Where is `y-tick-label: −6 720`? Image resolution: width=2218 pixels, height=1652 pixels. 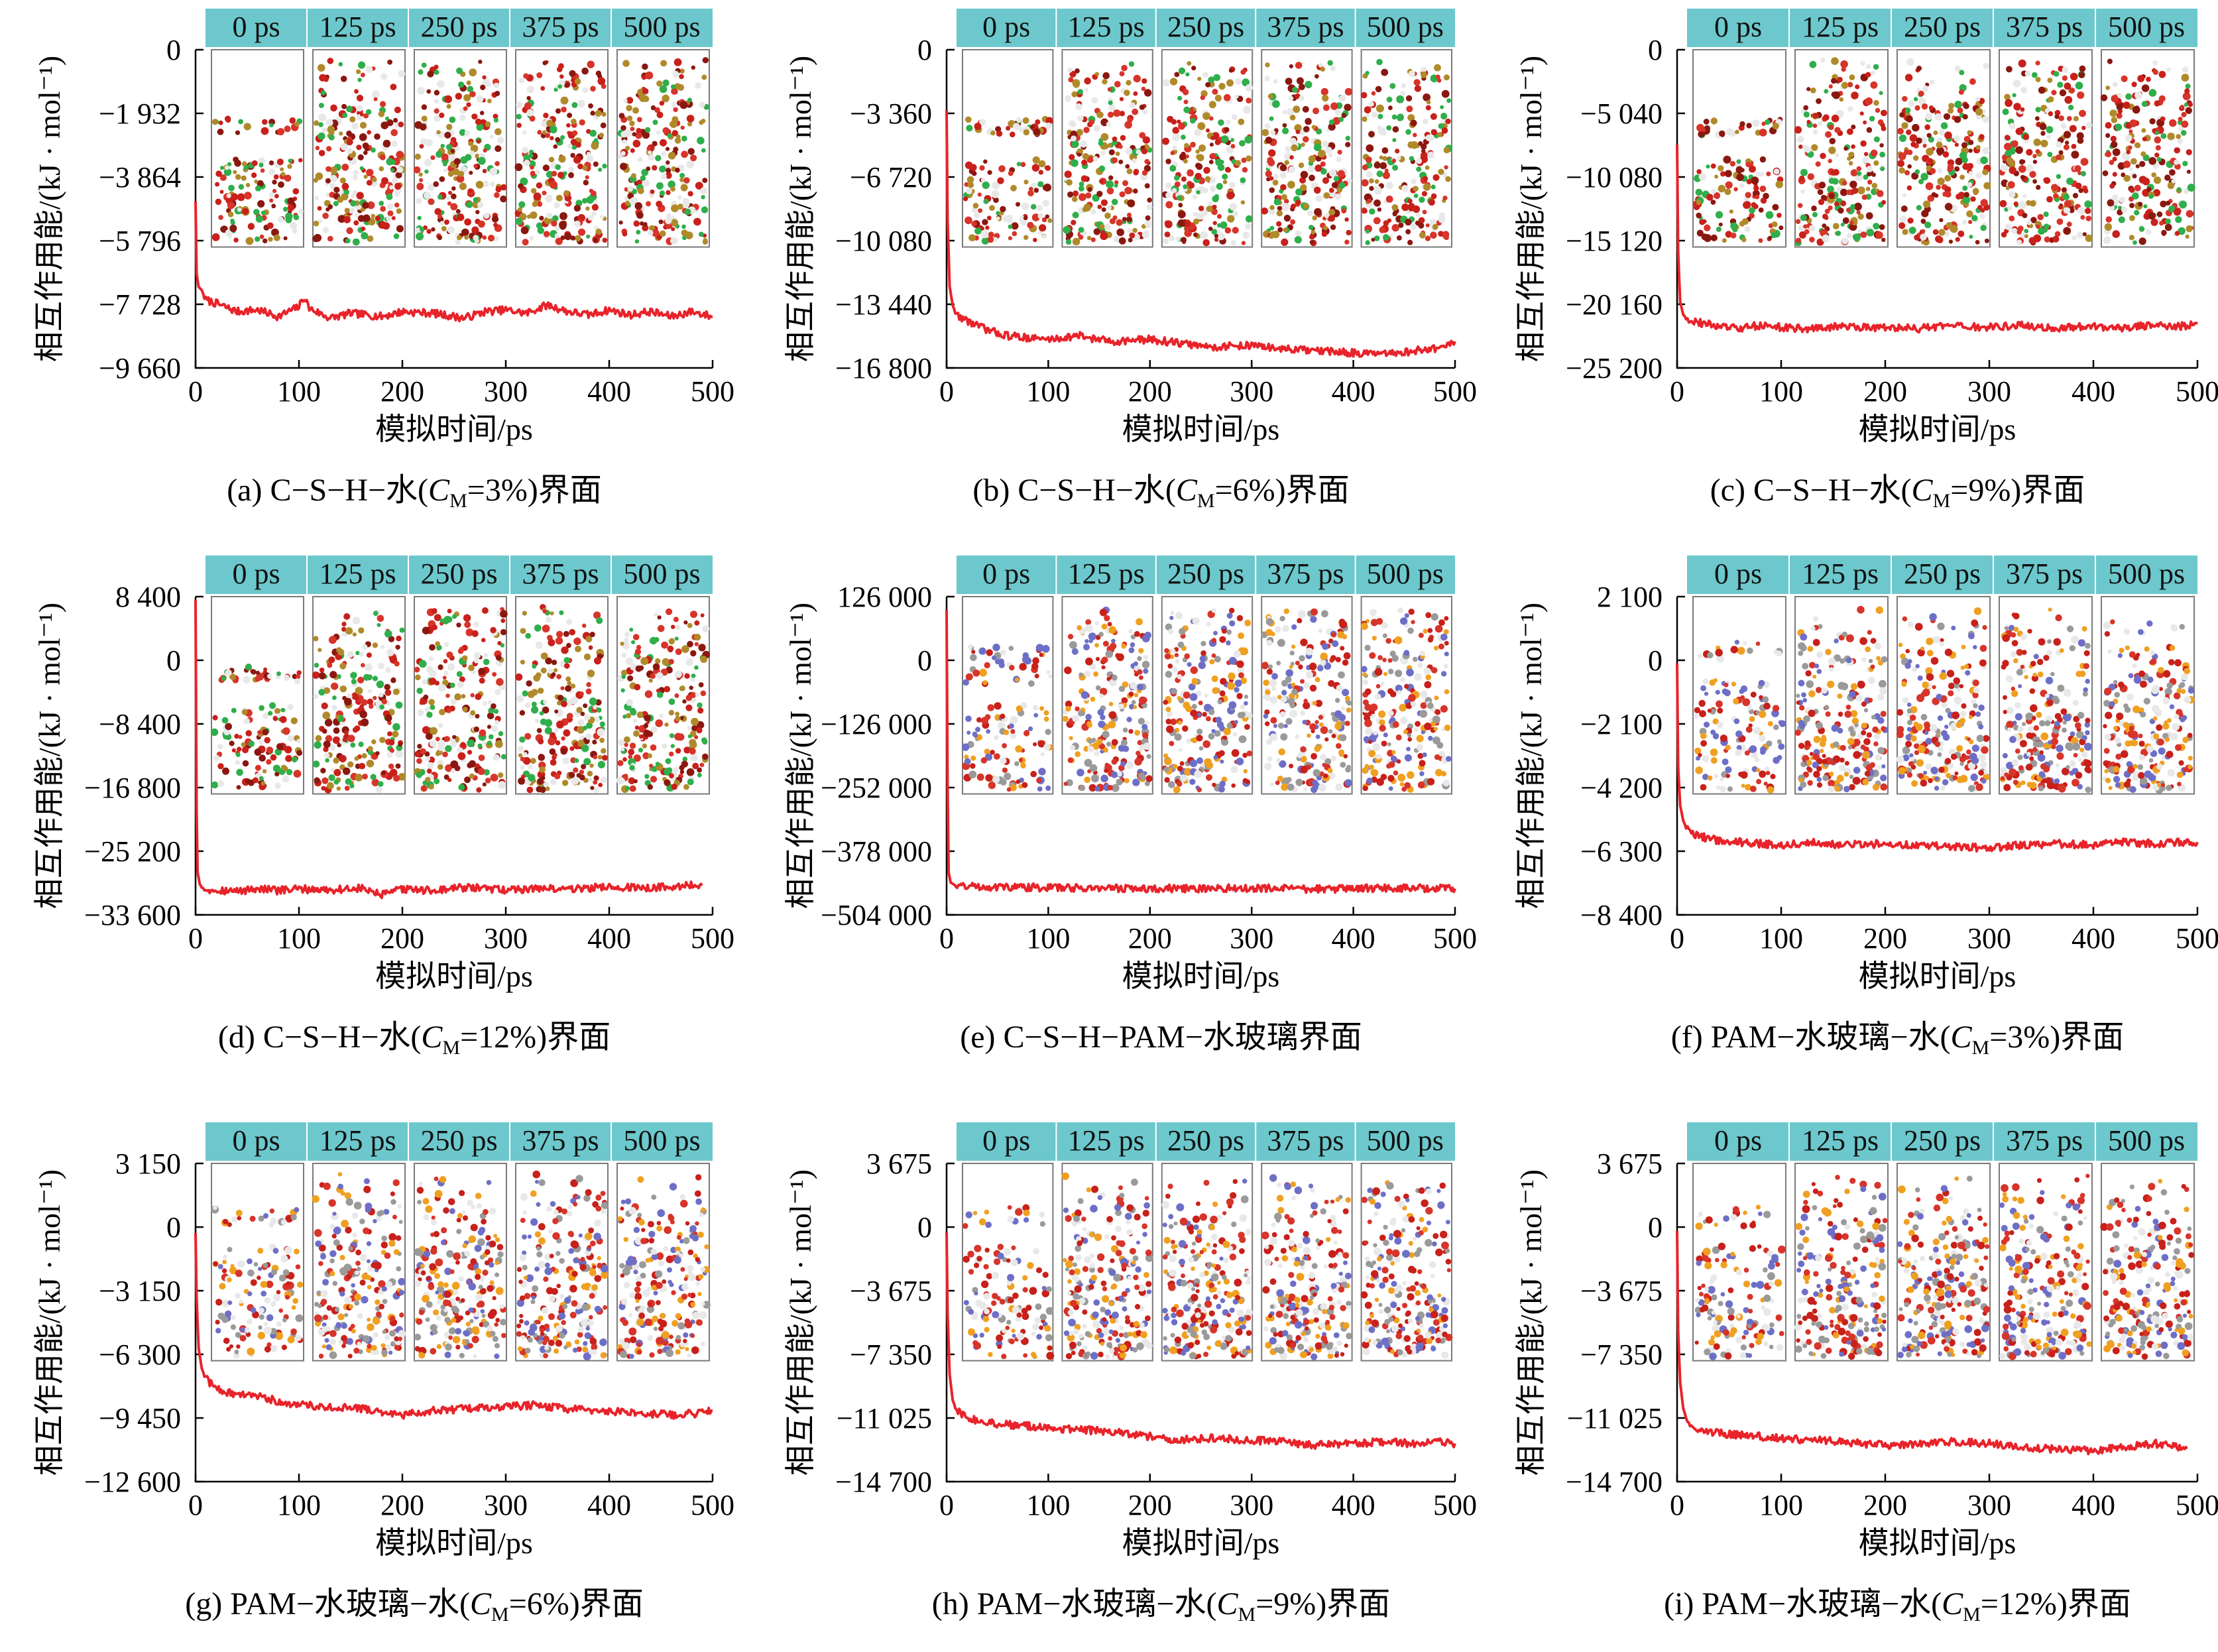
y-tick-label: −6 720 is located at coordinates (891, 177).